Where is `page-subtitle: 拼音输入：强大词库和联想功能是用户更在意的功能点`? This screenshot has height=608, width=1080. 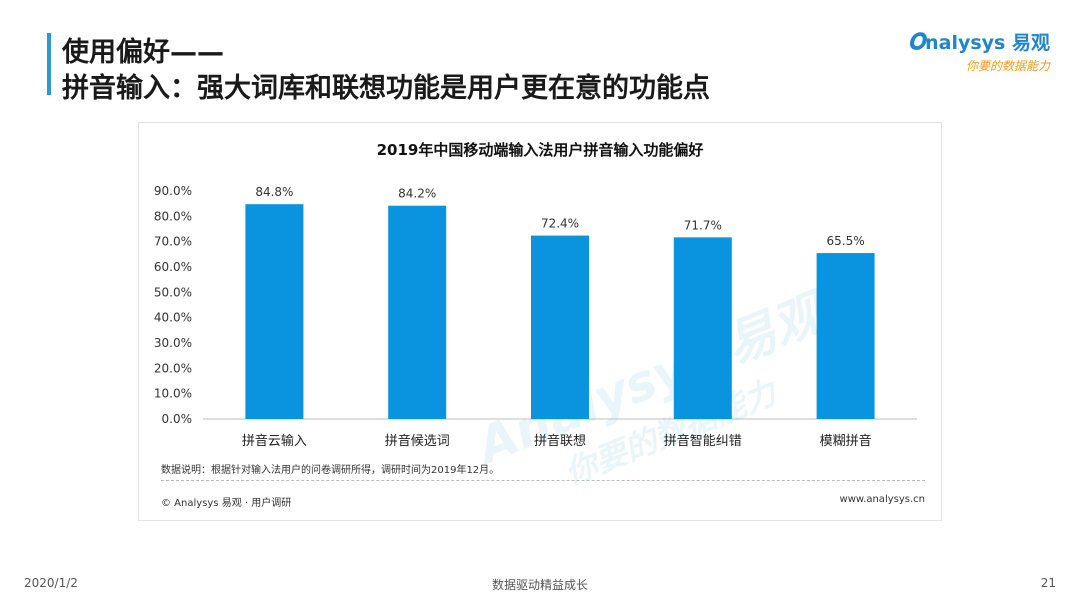 page-subtitle: 拼音输入：强大词库和联想功能是用户更在意的功能点 is located at coordinates (386, 88).